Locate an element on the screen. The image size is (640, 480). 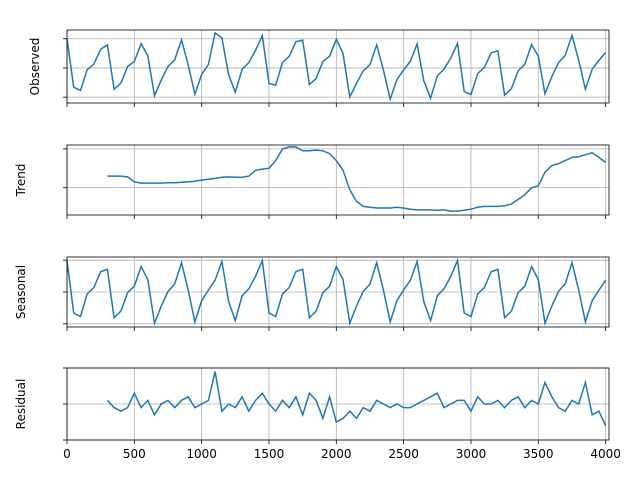
x-tick-label: 1500 is located at coordinates (269, 454).